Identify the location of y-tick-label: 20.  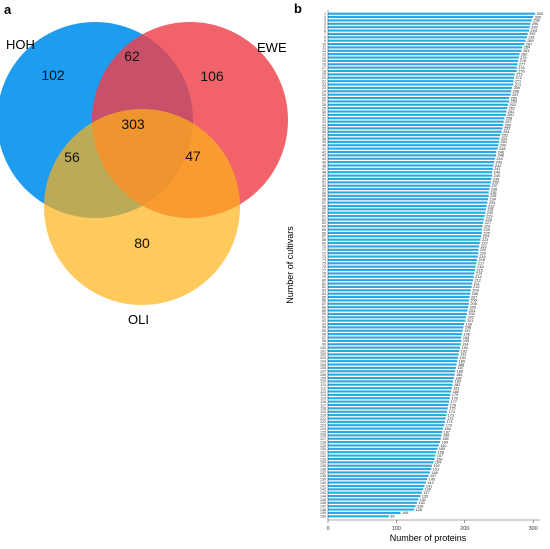
(324, 78).